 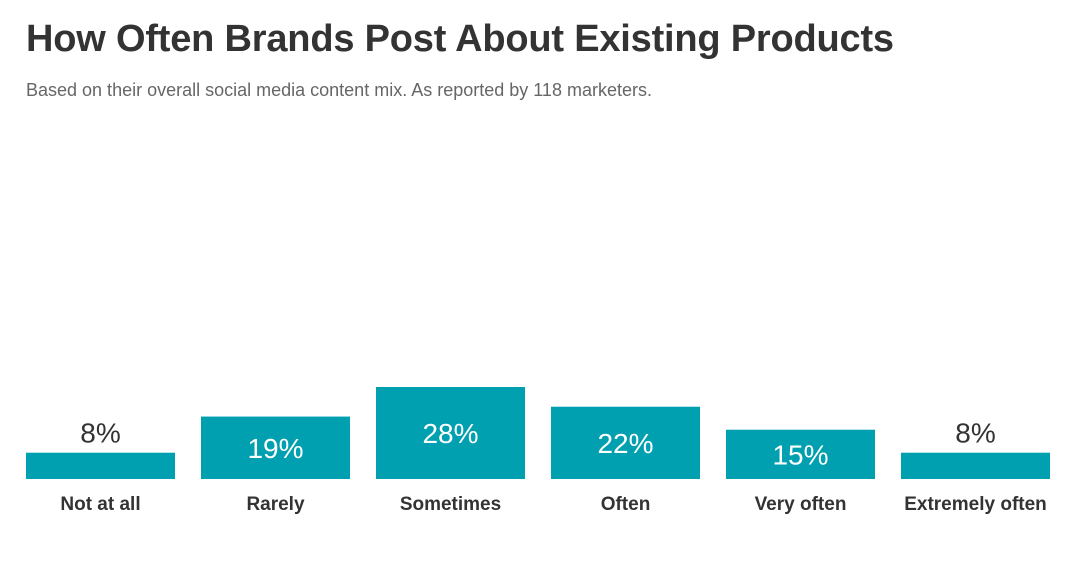 What do you see at coordinates (801, 504) in the screenshot?
I see `category-label: Very often` at bounding box center [801, 504].